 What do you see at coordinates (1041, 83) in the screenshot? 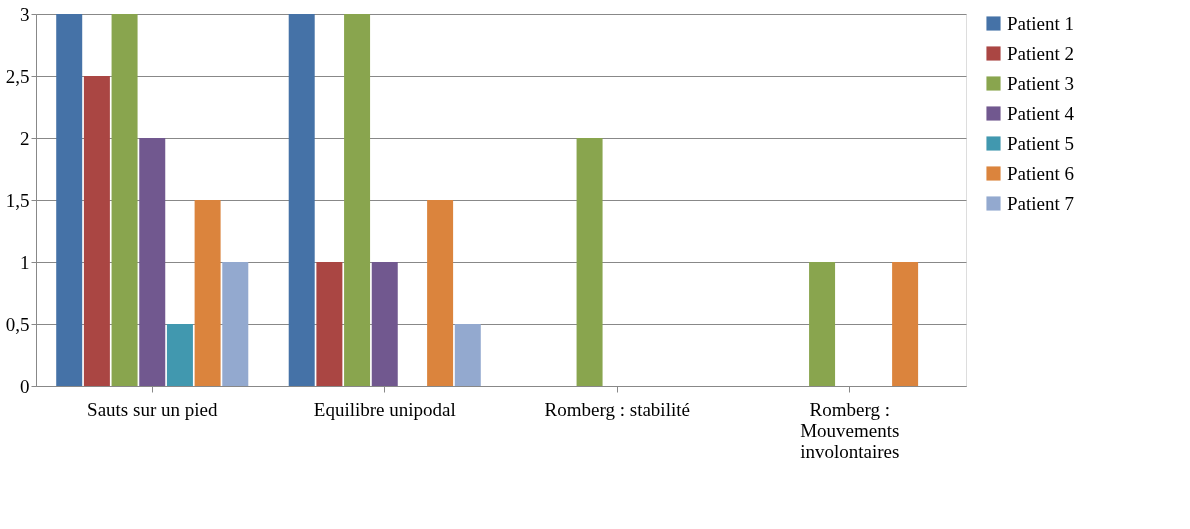
I see `legend-label: Patient 3` at bounding box center [1041, 83].